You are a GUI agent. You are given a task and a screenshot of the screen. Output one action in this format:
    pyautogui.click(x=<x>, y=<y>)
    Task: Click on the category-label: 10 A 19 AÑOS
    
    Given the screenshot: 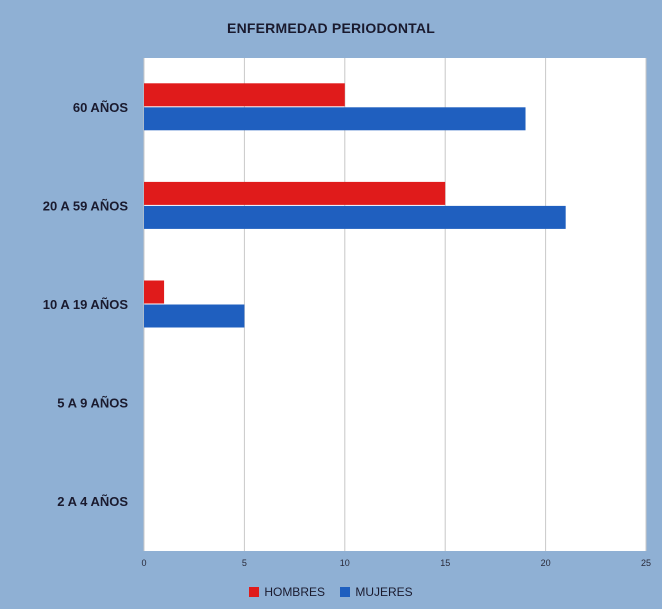 What is the action you would take?
    pyautogui.click(x=86, y=304)
    